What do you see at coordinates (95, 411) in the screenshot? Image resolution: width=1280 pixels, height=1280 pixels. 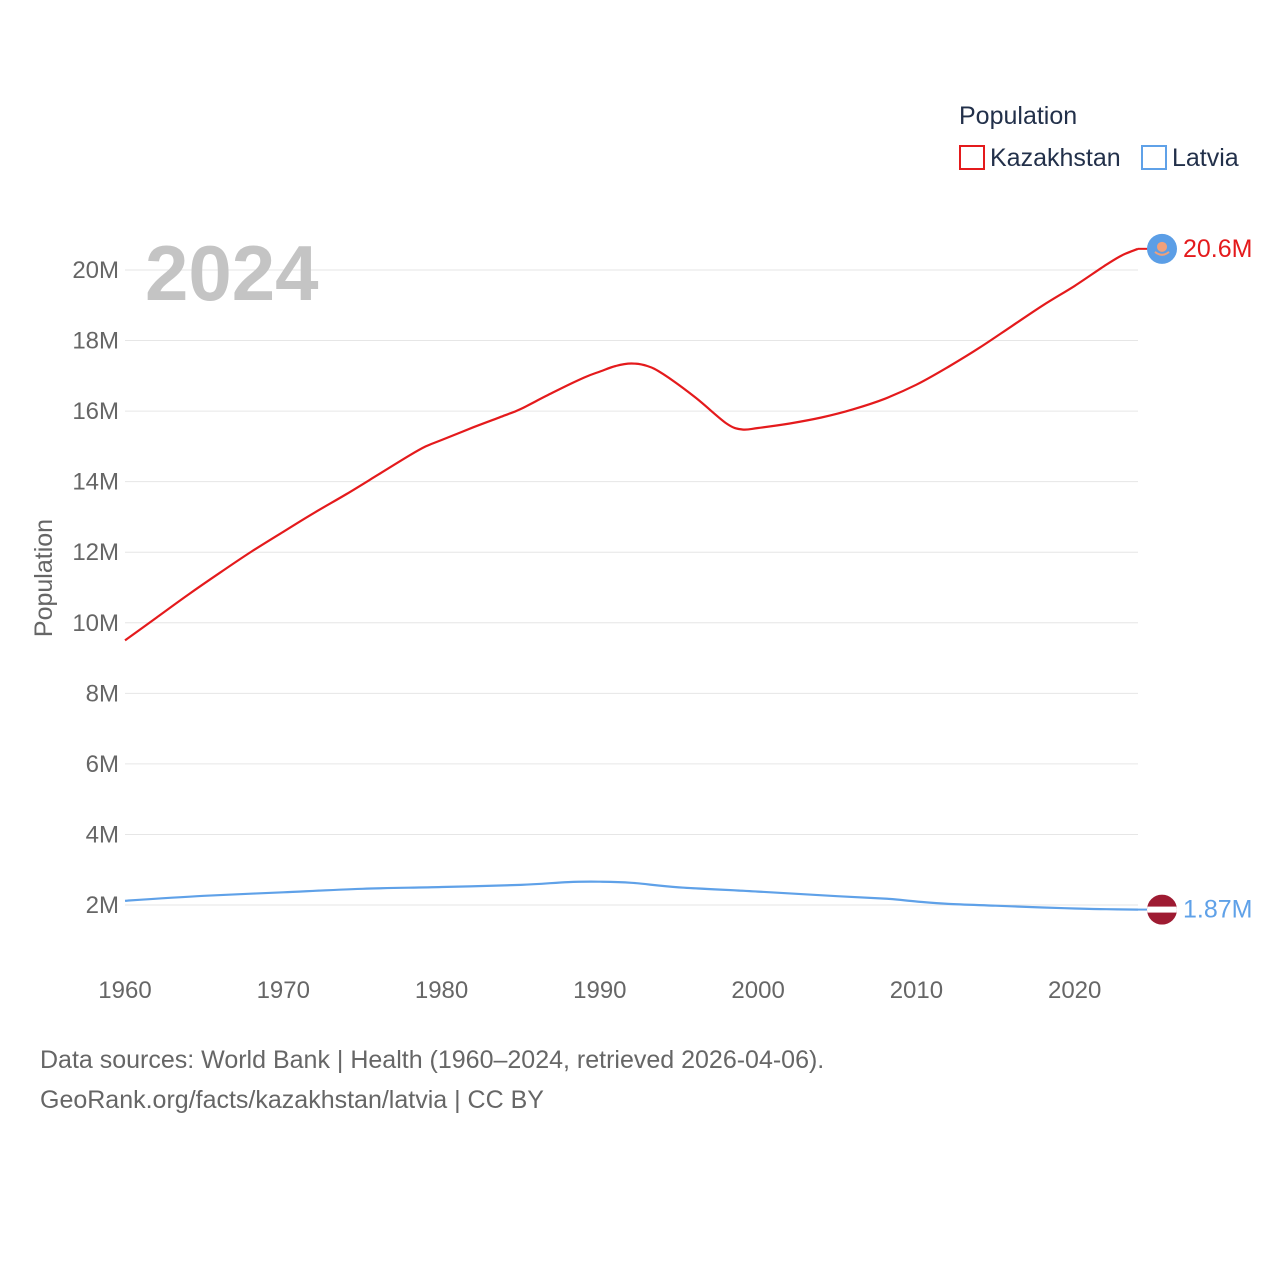 I see `y-tick-label: 16M` at bounding box center [95, 411].